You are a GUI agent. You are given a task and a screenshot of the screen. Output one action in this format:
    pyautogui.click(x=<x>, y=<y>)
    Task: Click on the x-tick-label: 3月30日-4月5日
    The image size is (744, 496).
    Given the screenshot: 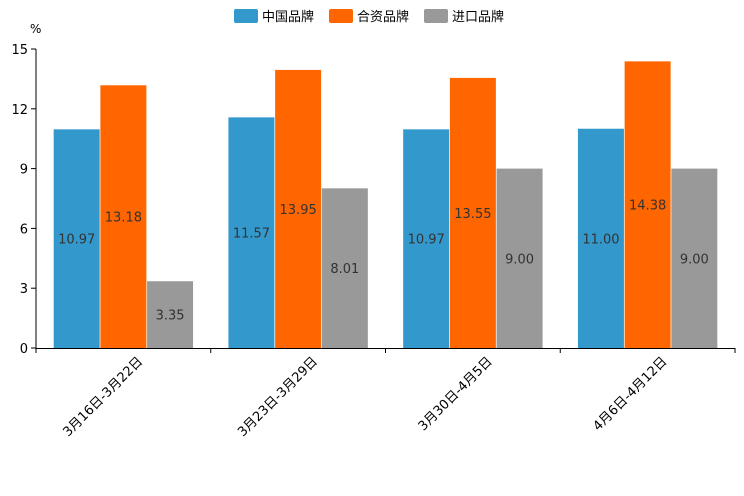 What is the action you would take?
    pyautogui.click(x=456, y=394)
    